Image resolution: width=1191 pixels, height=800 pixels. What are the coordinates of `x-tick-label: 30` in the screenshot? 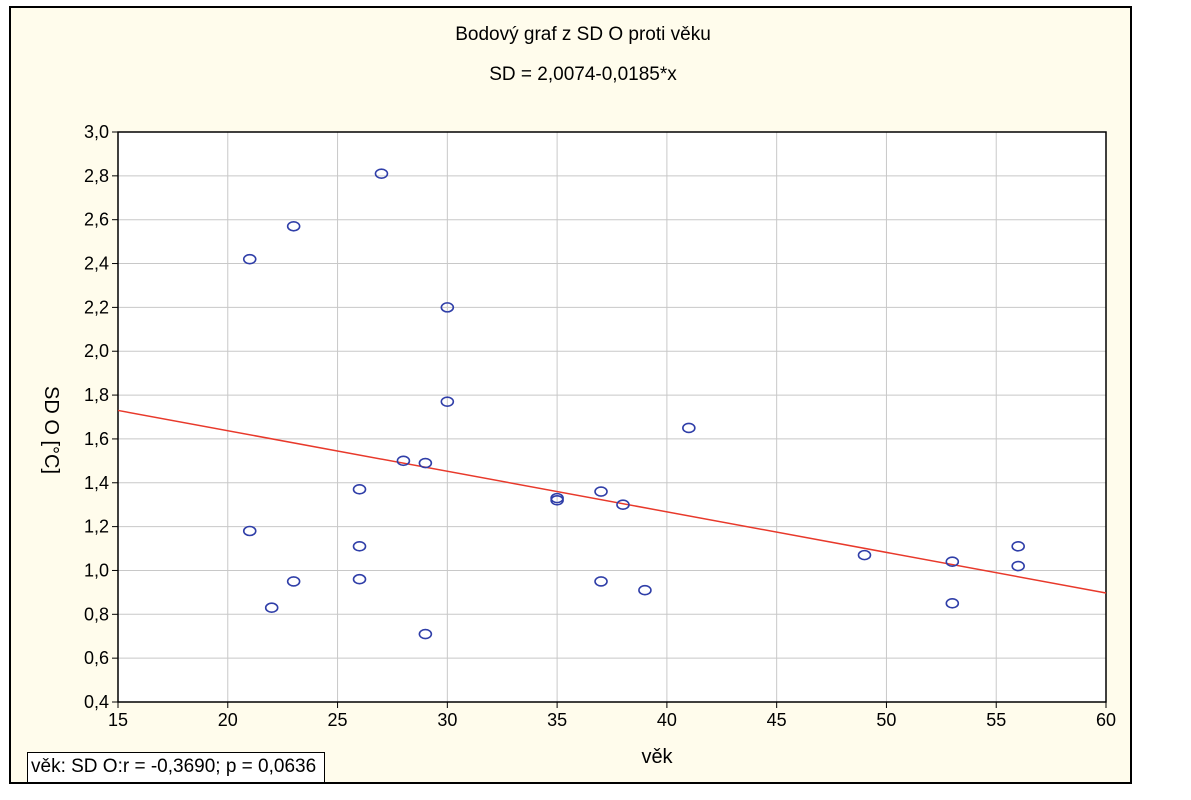 It's located at (447, 720).